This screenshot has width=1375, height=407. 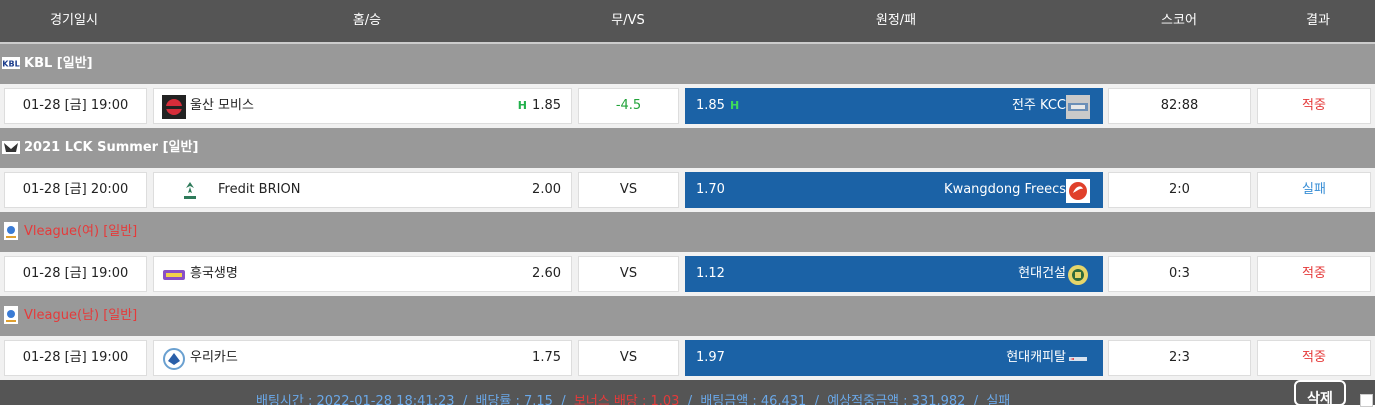 What do you see at coordinates (355, 399) in the screenshot?
I see `bet-time: 배팅시간 : 2022-01-28 18:41:23` at bounding box center [355, 399].